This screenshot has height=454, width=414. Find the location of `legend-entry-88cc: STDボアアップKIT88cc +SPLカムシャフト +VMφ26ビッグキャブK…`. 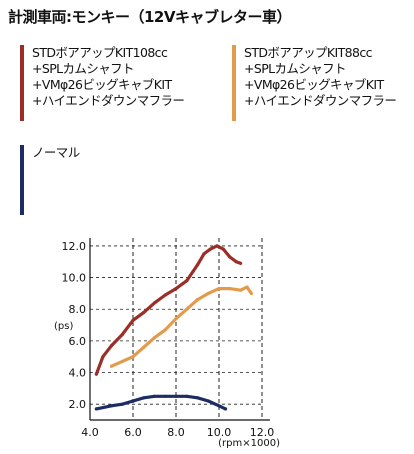

legend-entry-88cc: STDボアアップKIT88cc +SPLカムシャフト +VMφ26ビッグキャブK… is located at coordinates (314, 83).